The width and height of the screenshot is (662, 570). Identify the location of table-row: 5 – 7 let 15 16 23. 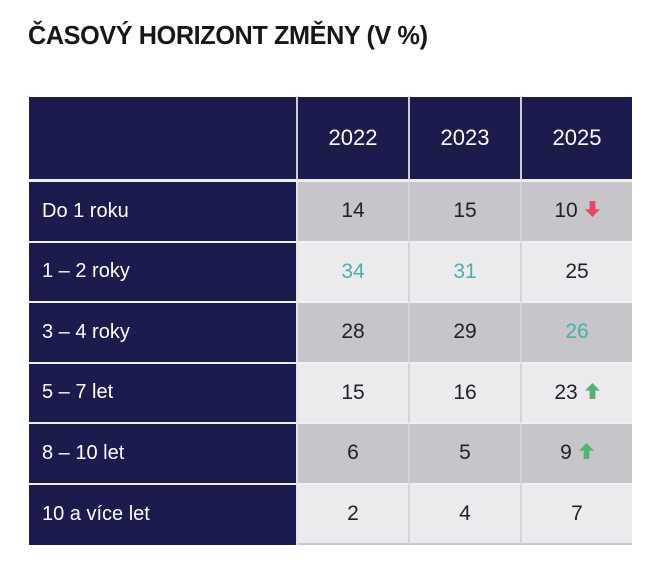
(330, 393).